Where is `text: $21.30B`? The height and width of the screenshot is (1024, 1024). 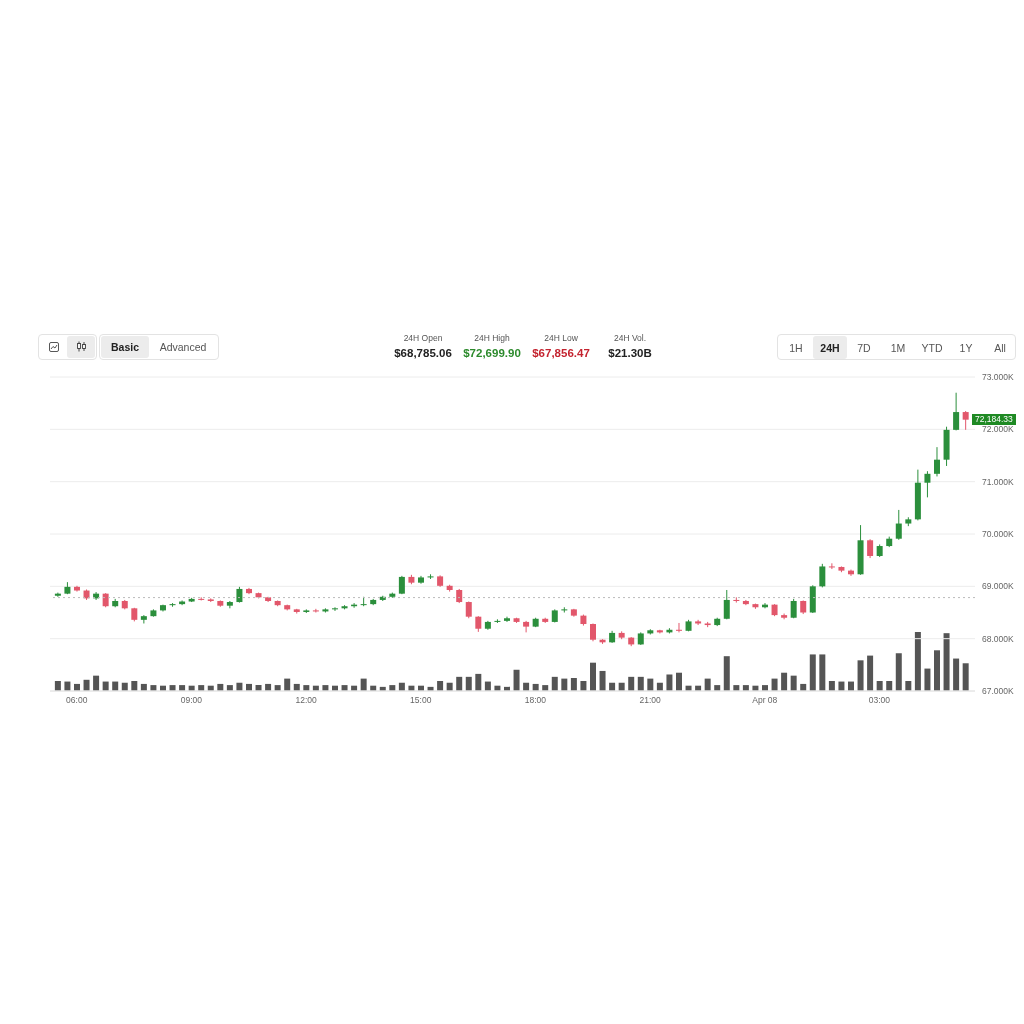 text: $21.30B is located at coordinates (630, 353).